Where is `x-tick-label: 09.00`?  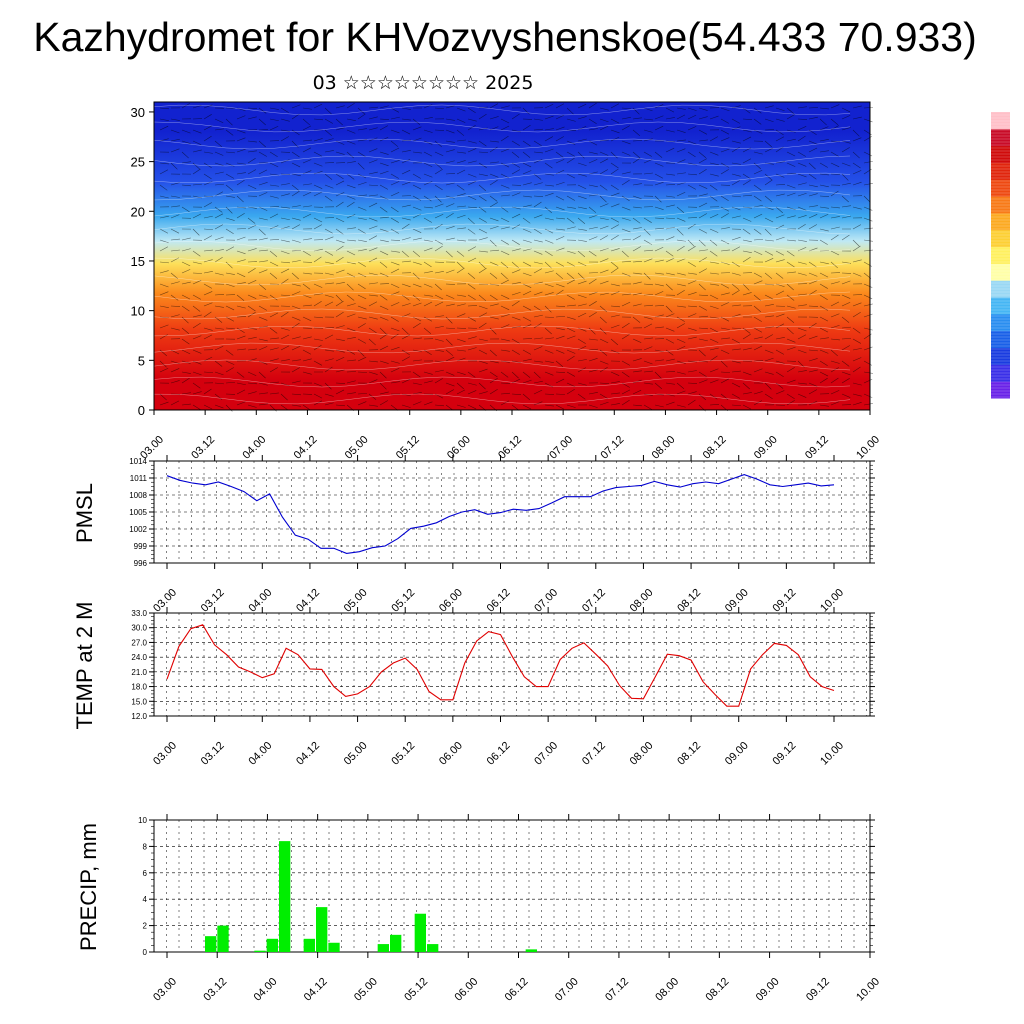 x-tick-label: 09.00 is located at coordinates (737, 754).